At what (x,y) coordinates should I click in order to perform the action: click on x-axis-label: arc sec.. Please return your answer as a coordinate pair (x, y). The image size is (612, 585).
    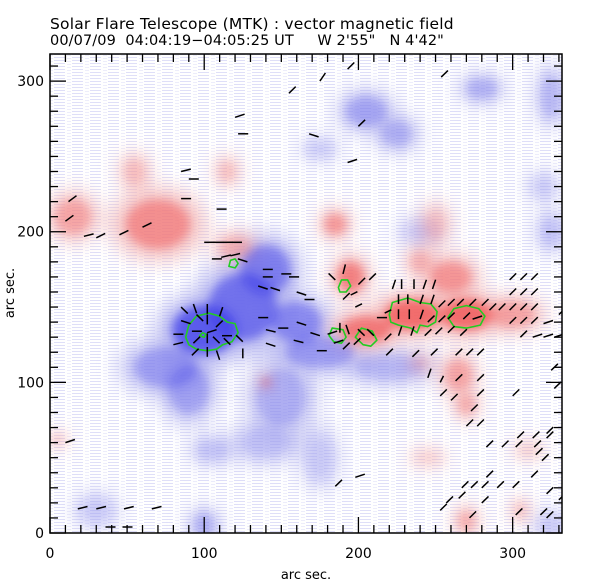
    Looking at the image, I should click on (306, 575).